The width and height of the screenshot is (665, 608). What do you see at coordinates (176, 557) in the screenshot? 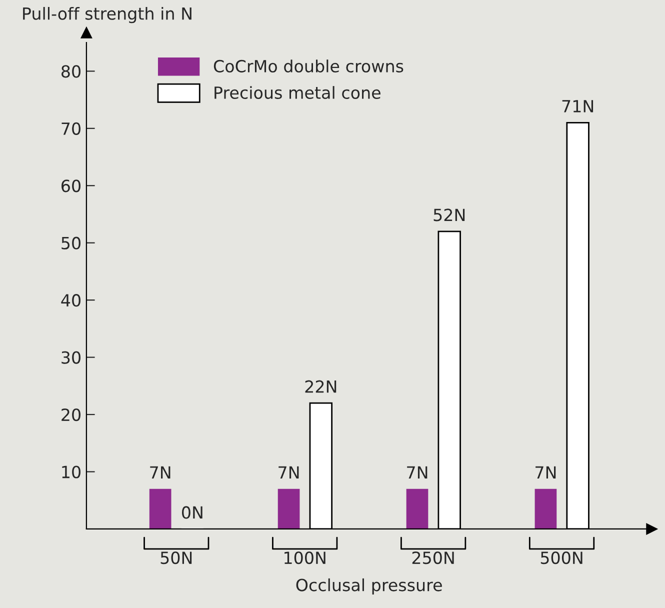
I see `x-tick-label: 50N` at bounding box center [176, 557].